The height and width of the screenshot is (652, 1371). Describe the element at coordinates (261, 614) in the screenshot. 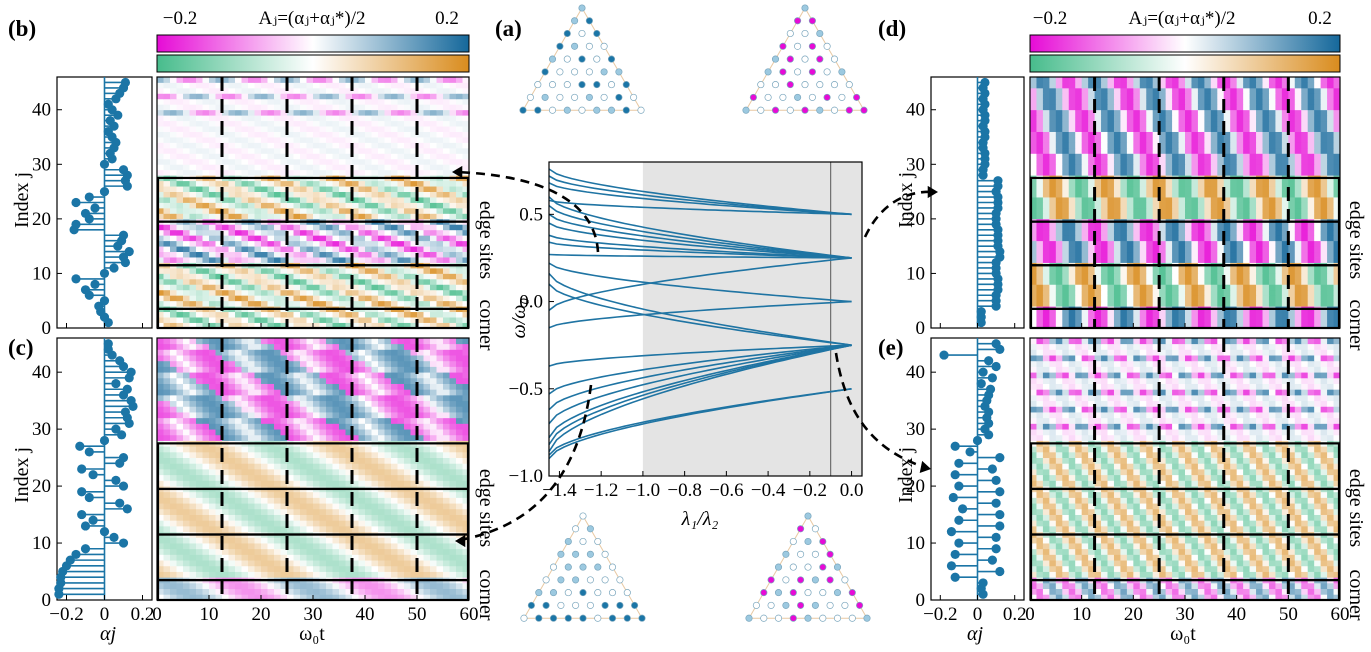

I see `xtick-label: 20` at that location.